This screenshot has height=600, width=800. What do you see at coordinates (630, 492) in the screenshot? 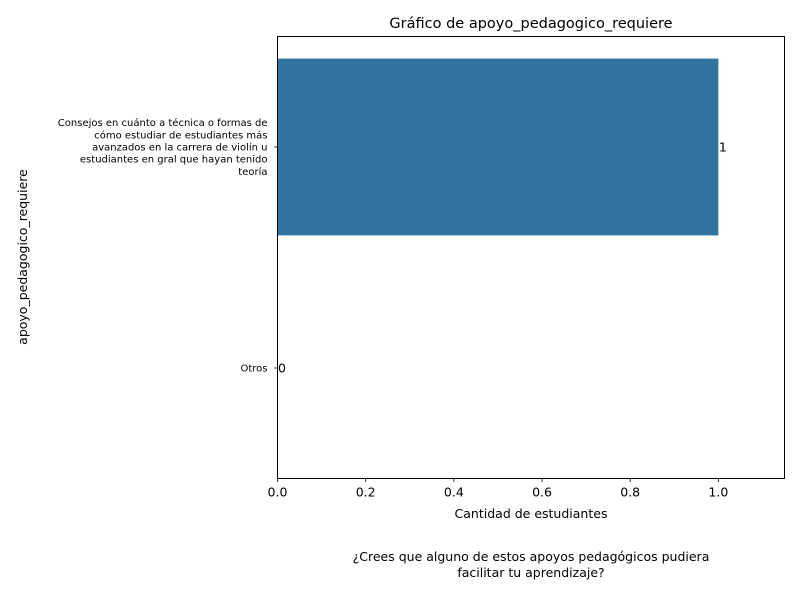
I see `x-tick-label-4: 0.8` at bounding box center [630, 492].